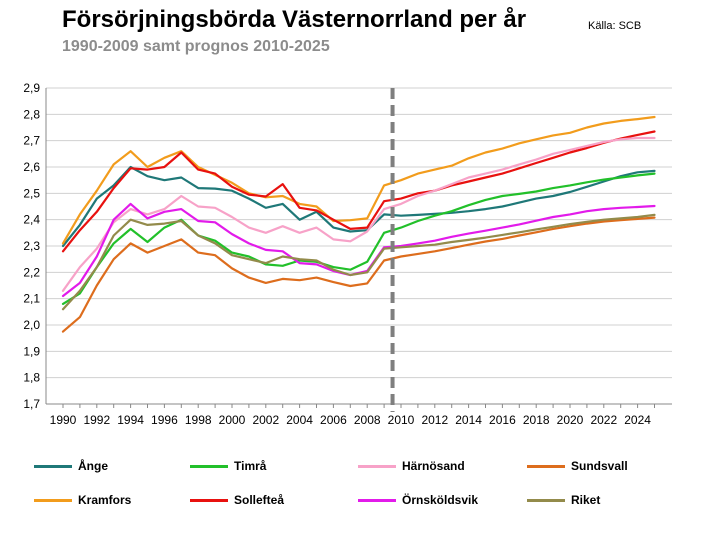 The width and height of the screenshot is (702, 540). I want to click on y-tick-label: 2,2, so click(31, 272).